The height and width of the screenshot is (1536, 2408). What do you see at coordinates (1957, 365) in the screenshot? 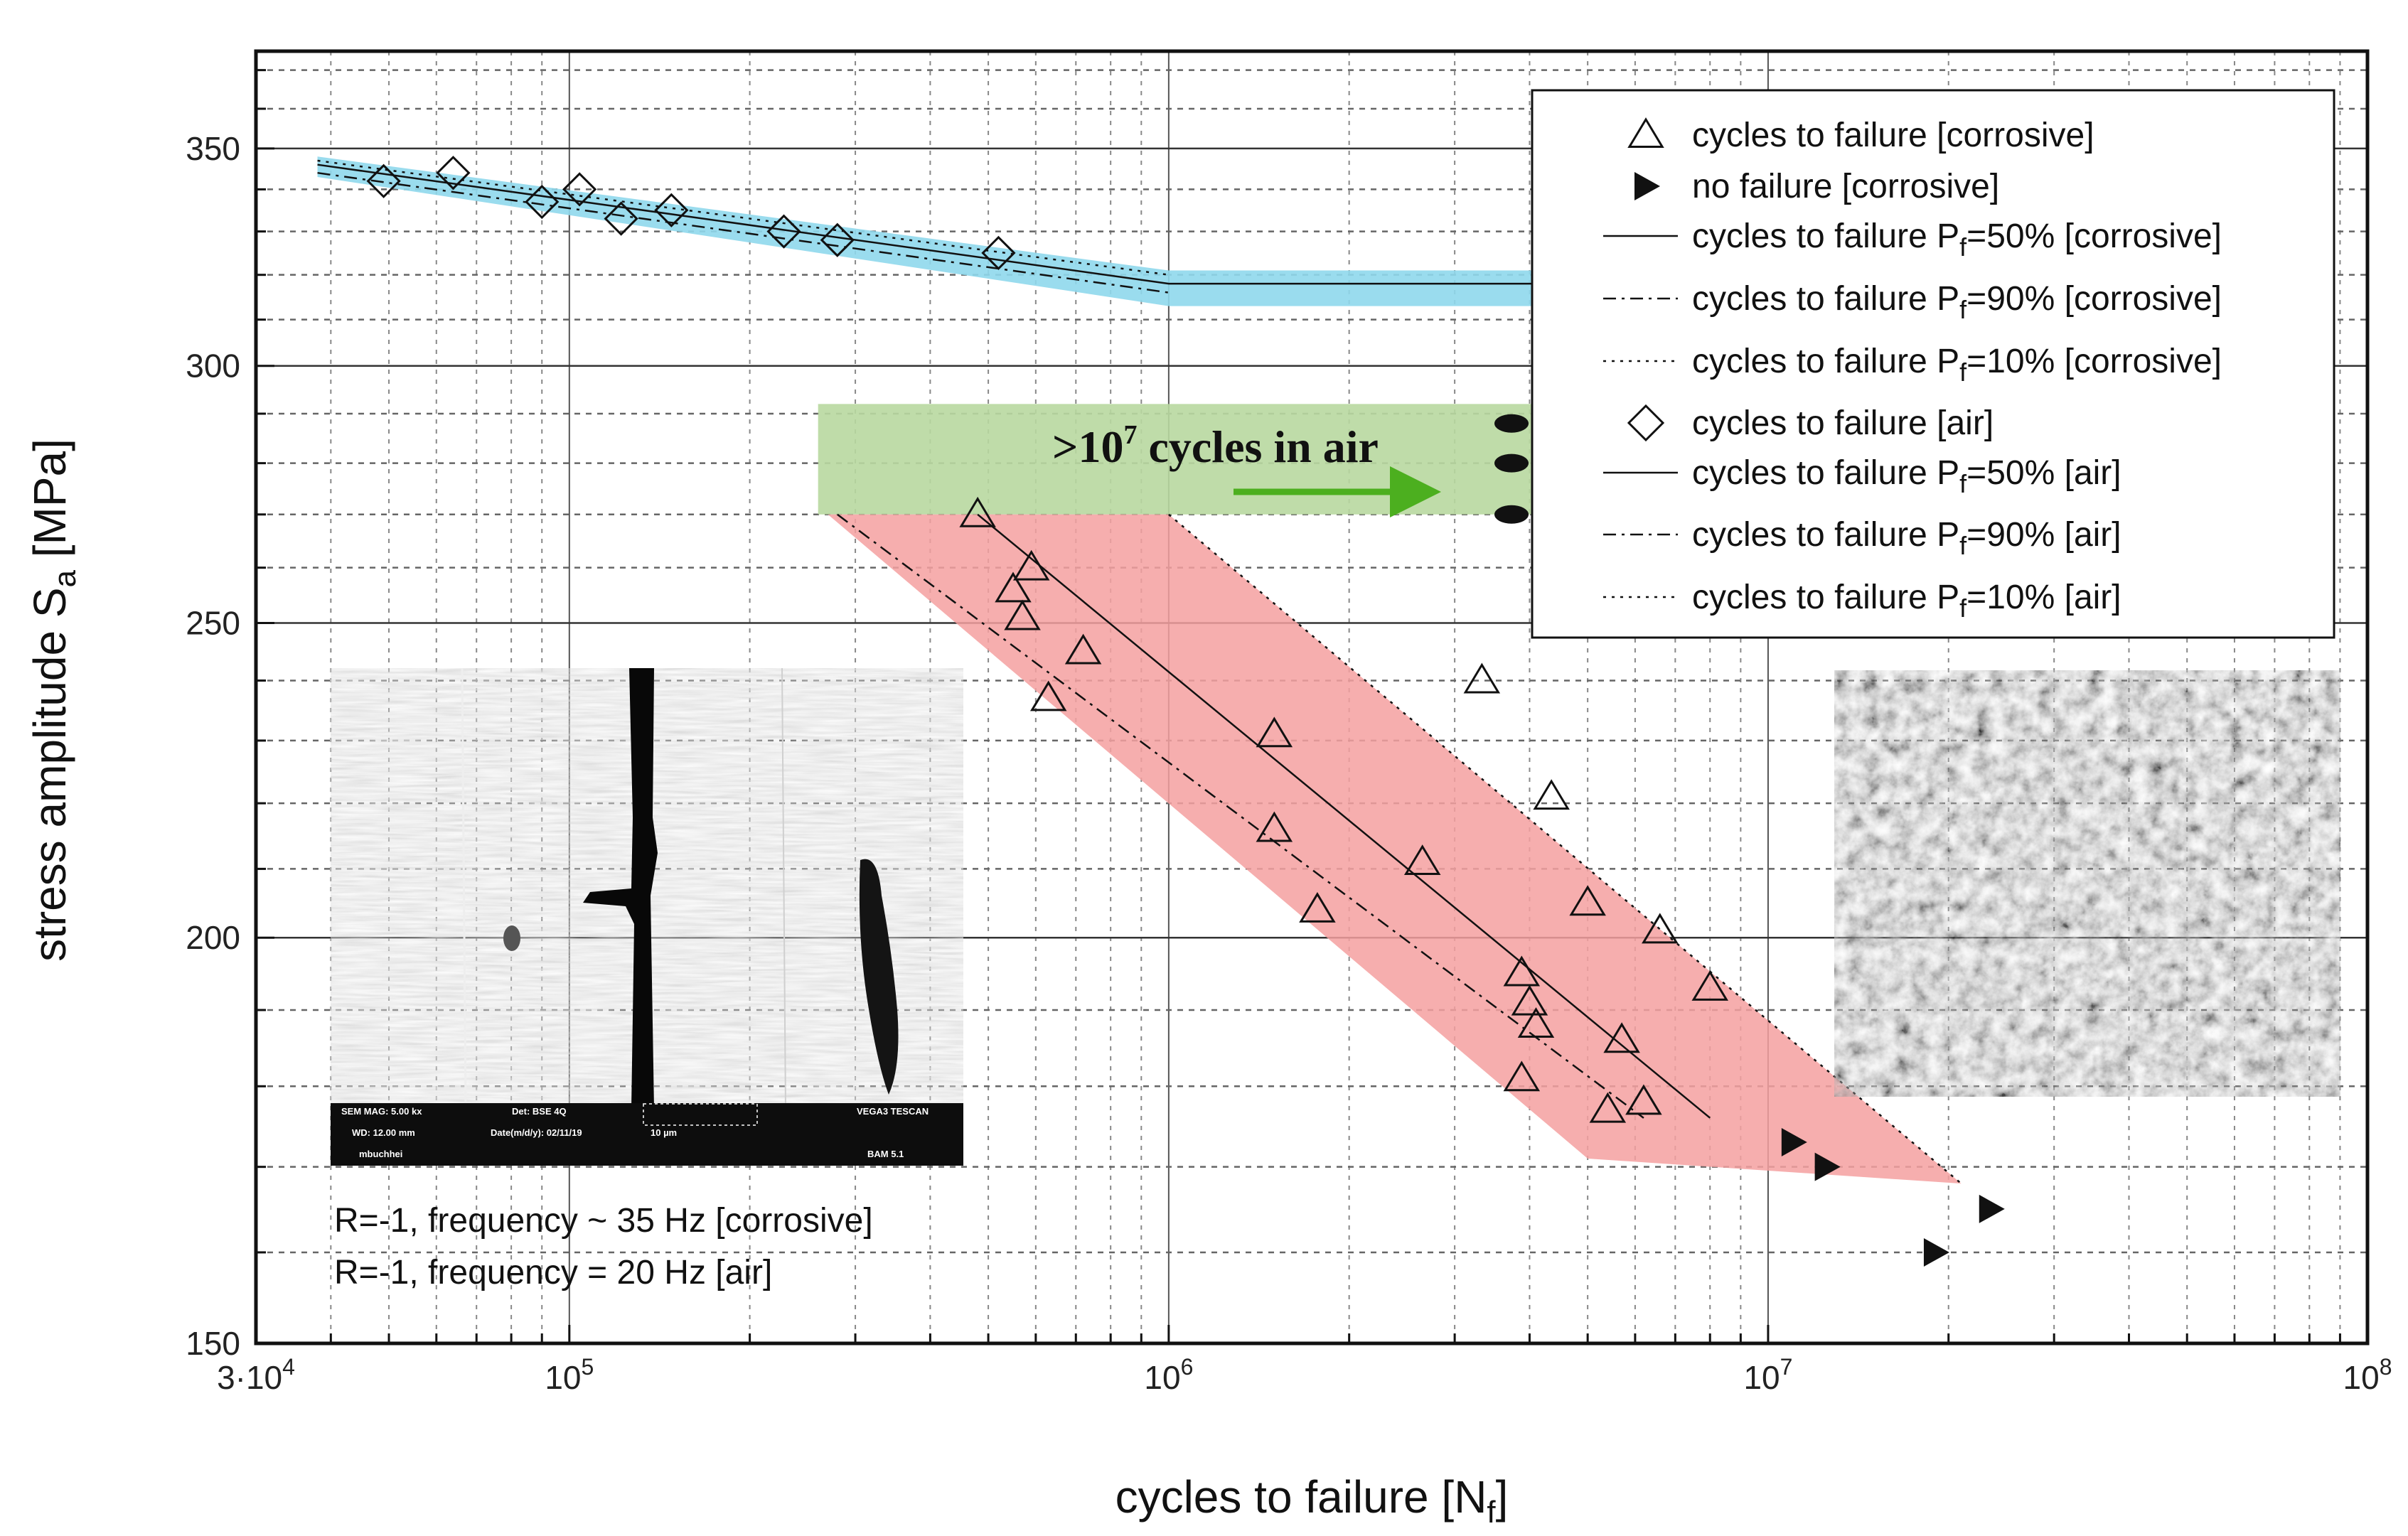
I see `legend-label: cycles to failure Pf=10% [corrosive]` at bounding box center [1957, 365].